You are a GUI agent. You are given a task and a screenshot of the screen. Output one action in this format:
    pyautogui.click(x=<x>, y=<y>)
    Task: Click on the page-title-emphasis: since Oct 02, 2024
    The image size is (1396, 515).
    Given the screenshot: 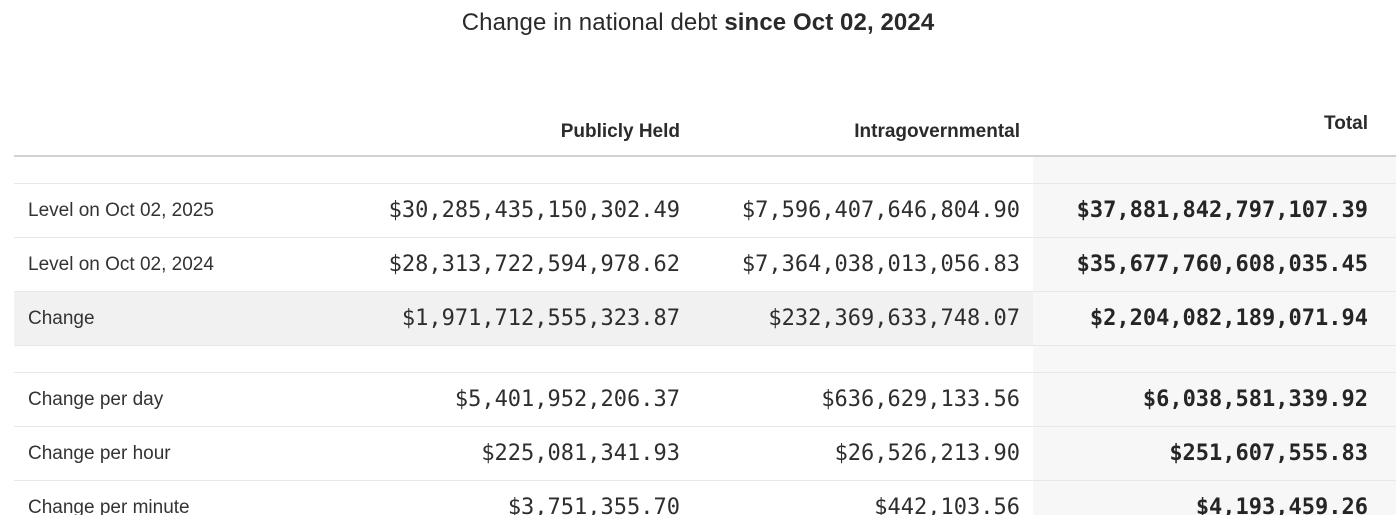 What is the action you would take?
    pyautogui.click(x=829, y=22)
    